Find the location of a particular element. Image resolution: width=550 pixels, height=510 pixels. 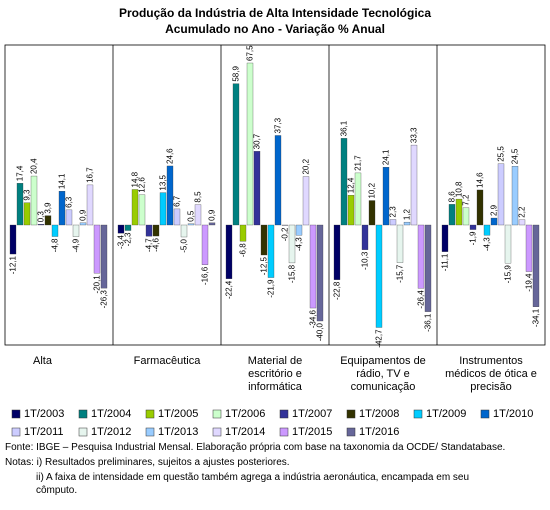

value-label: 2,9 is located at coordinates (494, 210).